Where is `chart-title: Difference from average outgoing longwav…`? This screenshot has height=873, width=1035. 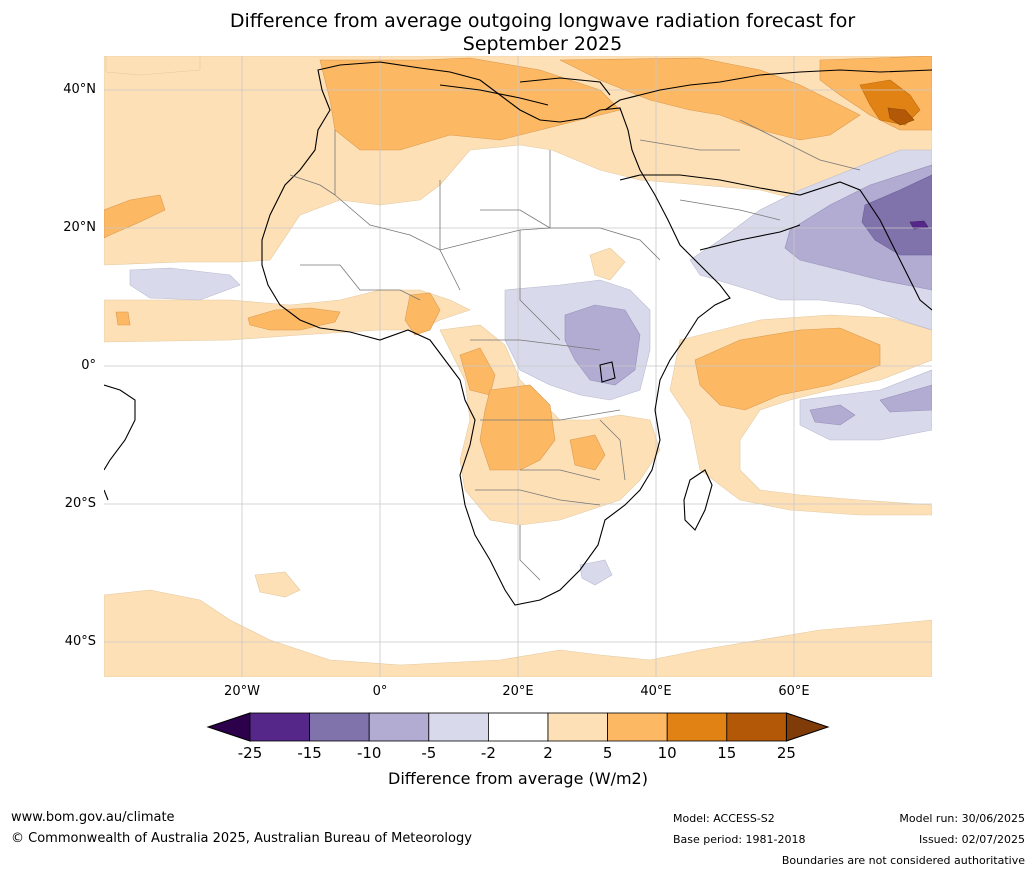 chart-title: Difference from average outgoing longwav… is located at coordinates (517, 33).